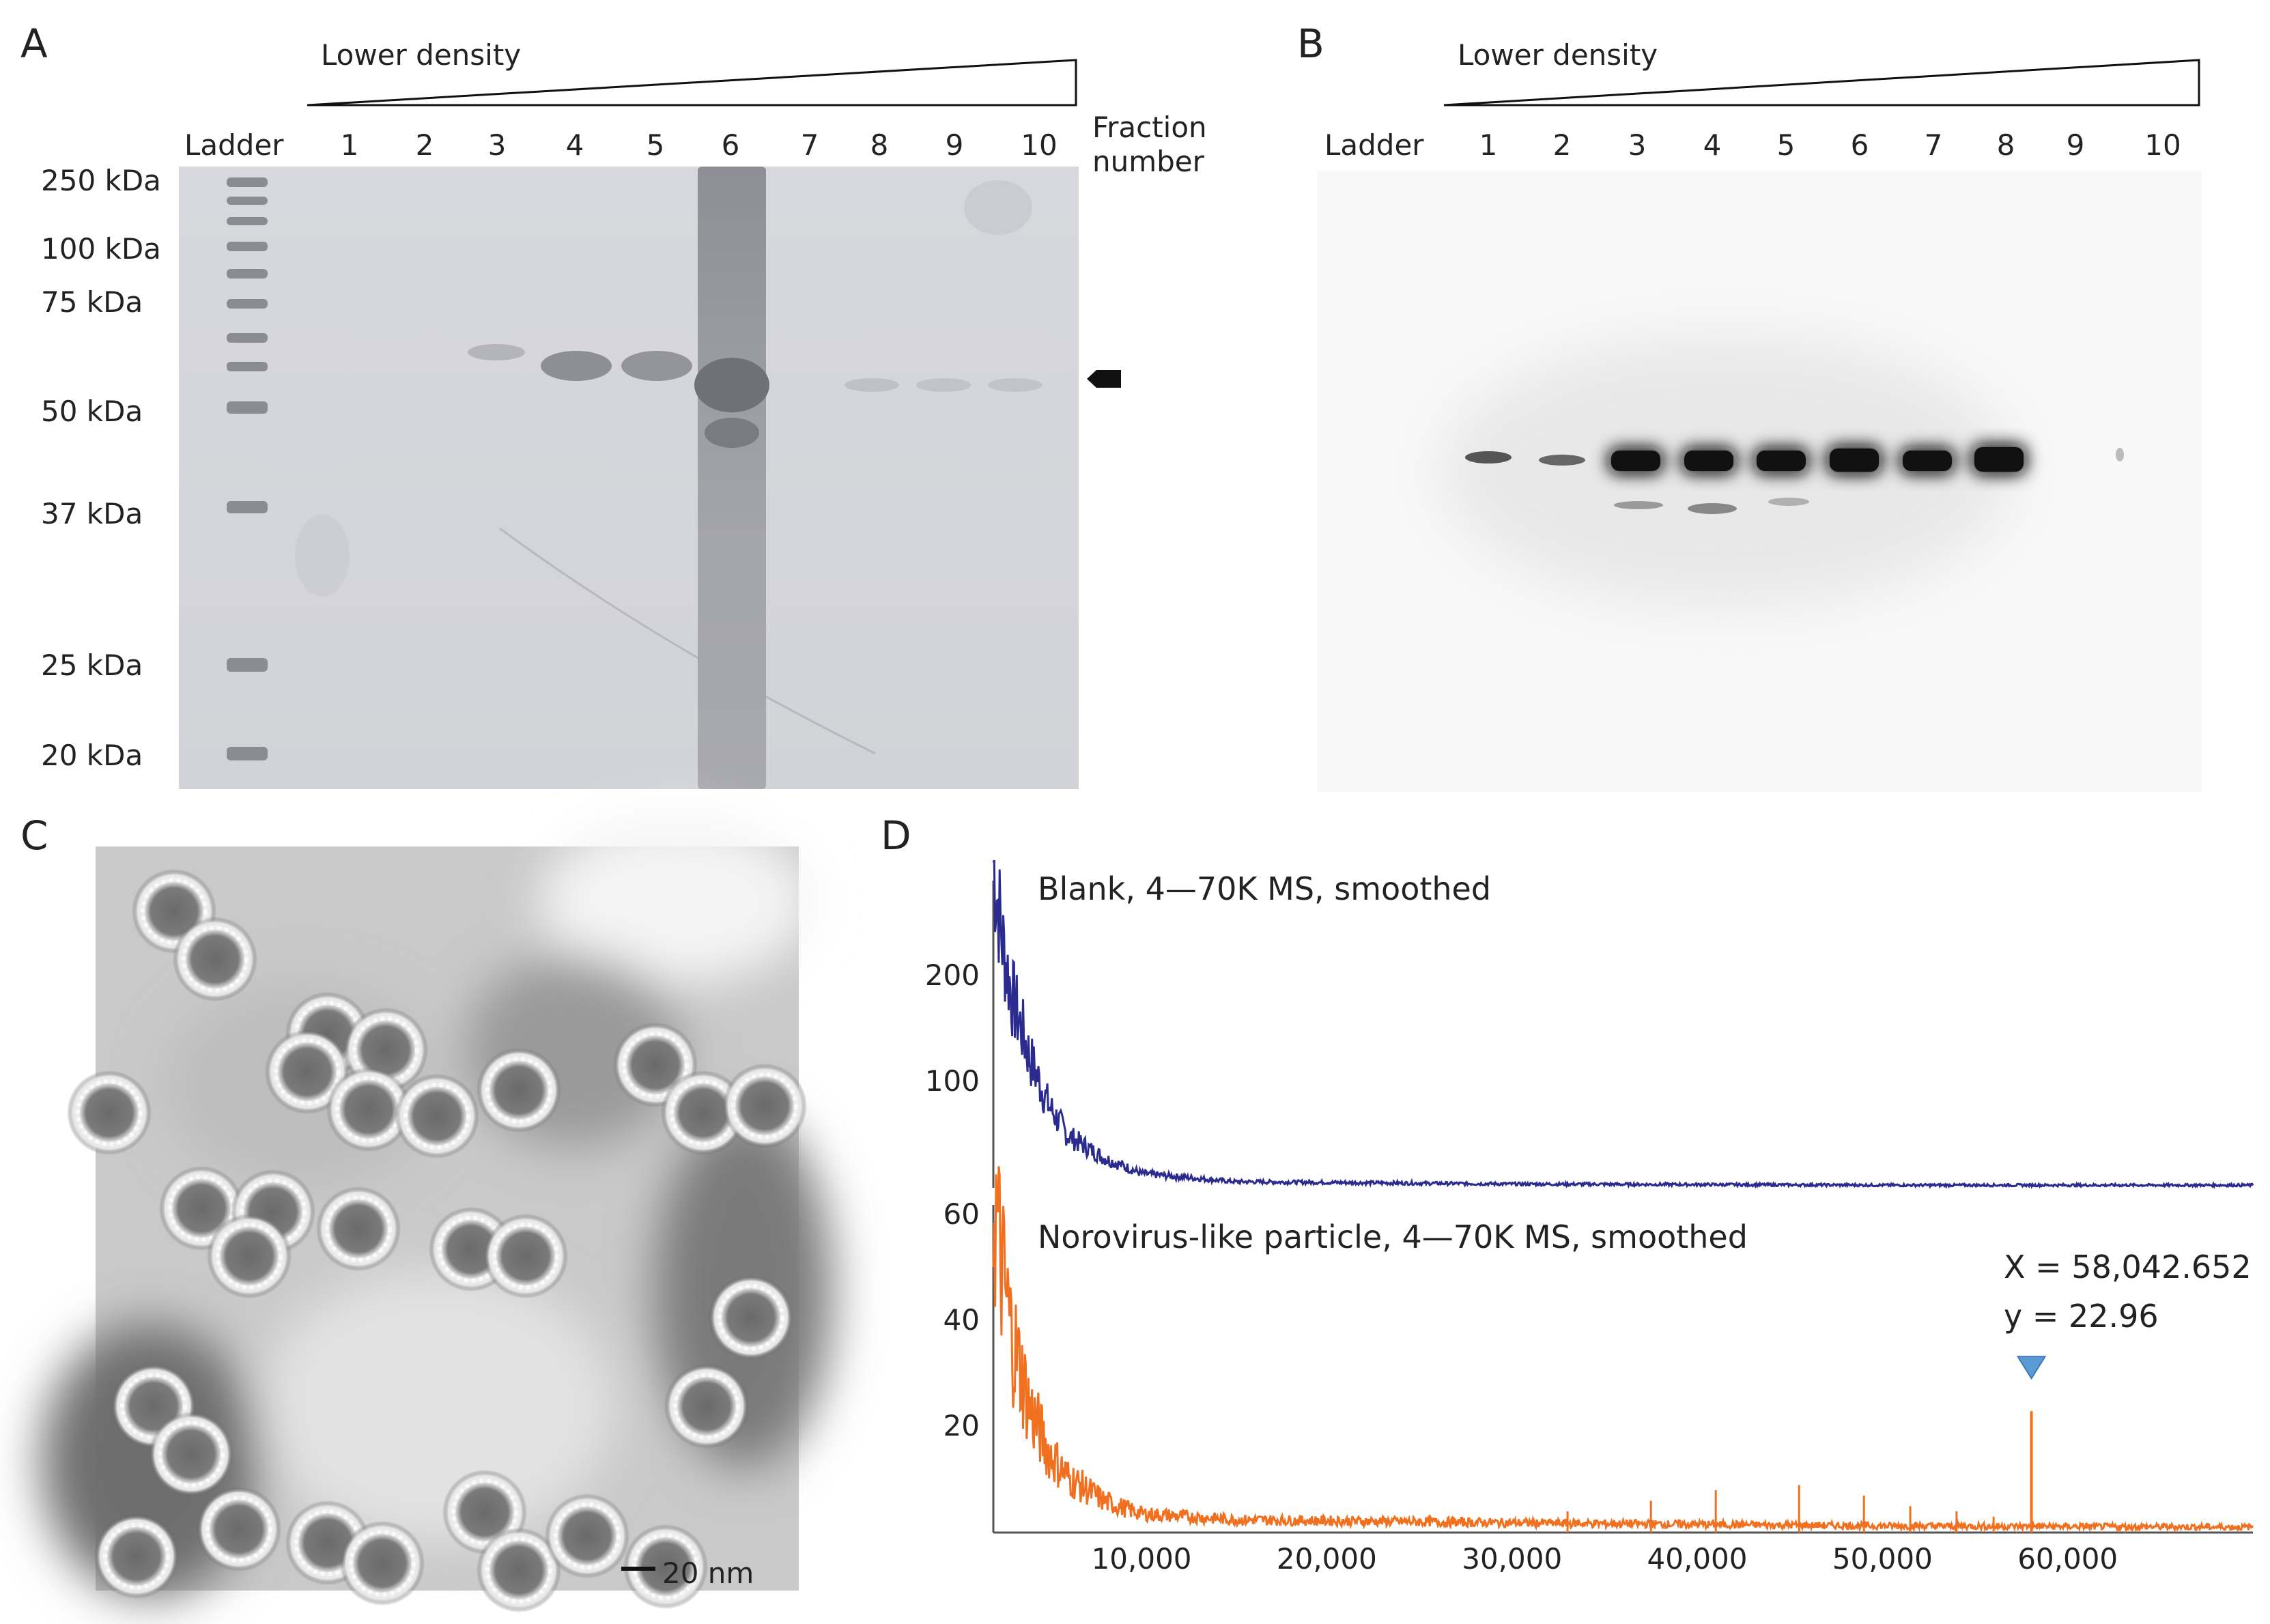 The image size is (2270, 1624). I want to click on vlp-spectrum-line, so click(1623, 1350).